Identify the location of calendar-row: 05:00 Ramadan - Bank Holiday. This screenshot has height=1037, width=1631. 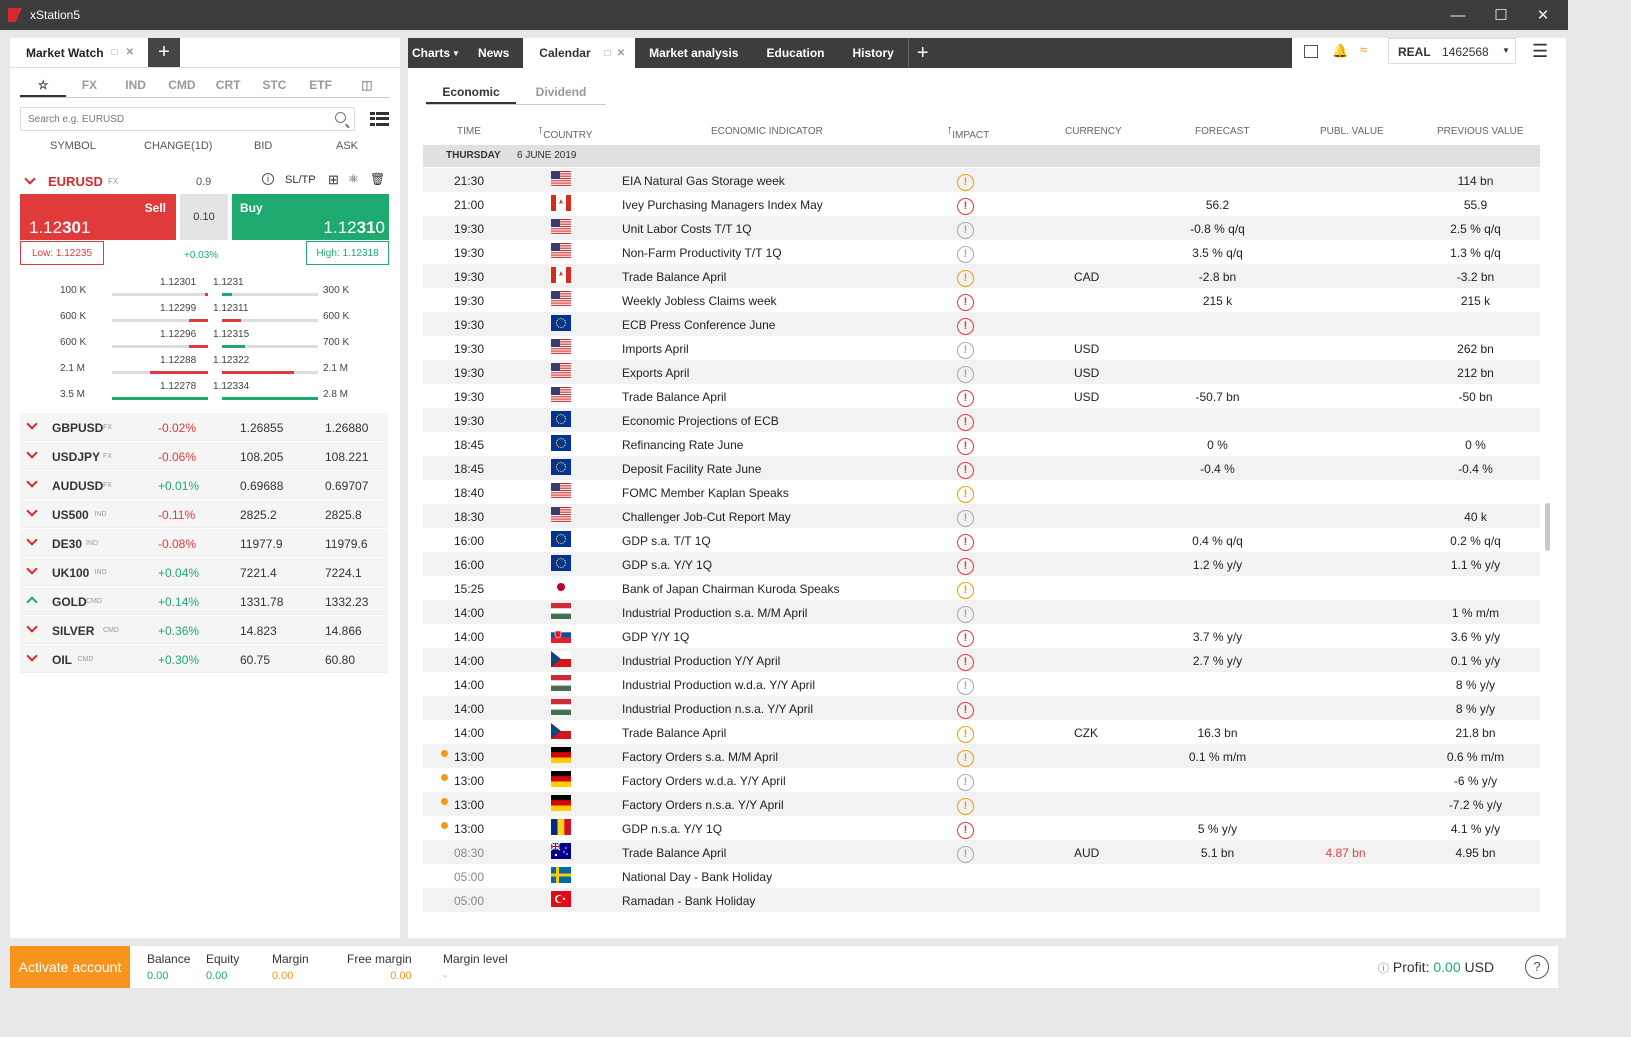
(981, 900).